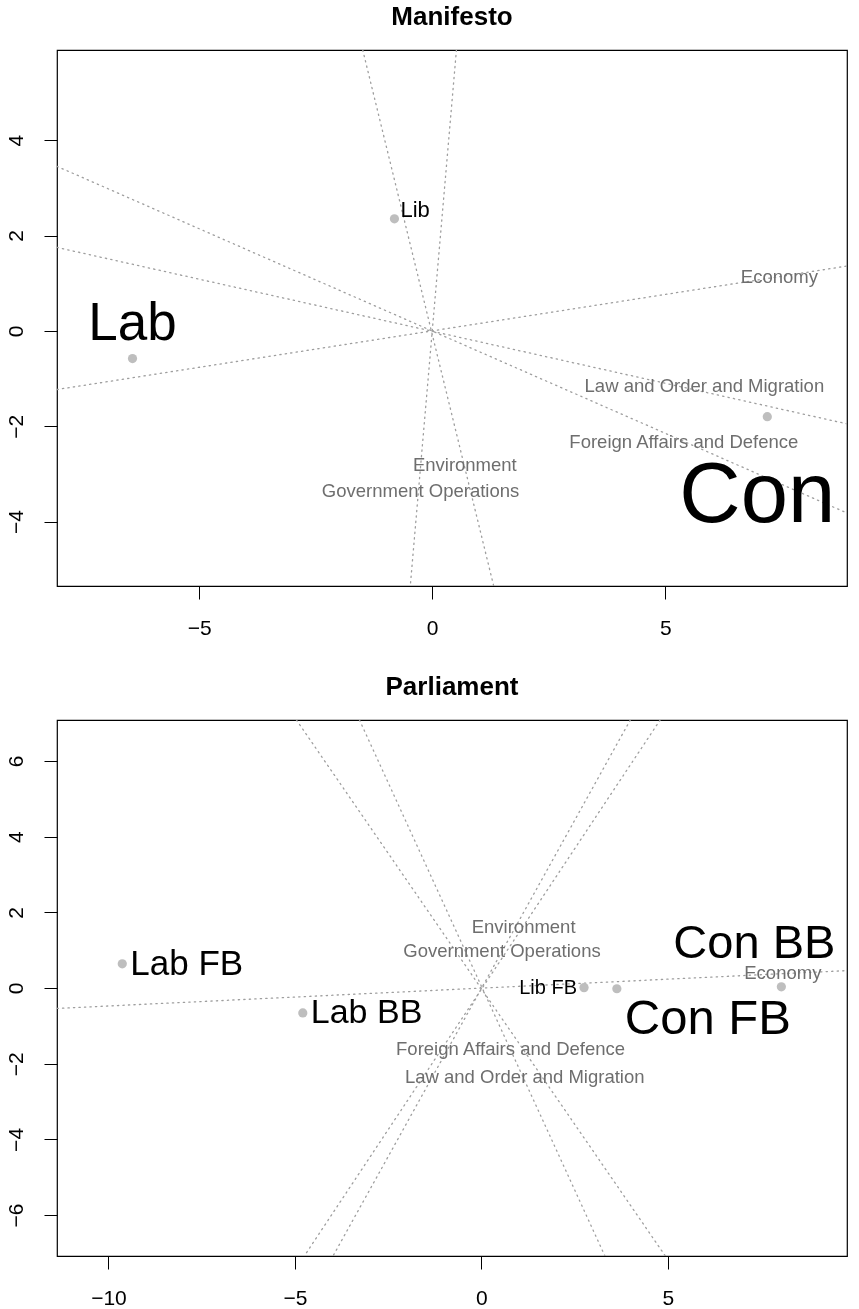 The image size is (859, 1309). I want to click on annotation: Foreign Affairs and Defence, so click(511, 1048).